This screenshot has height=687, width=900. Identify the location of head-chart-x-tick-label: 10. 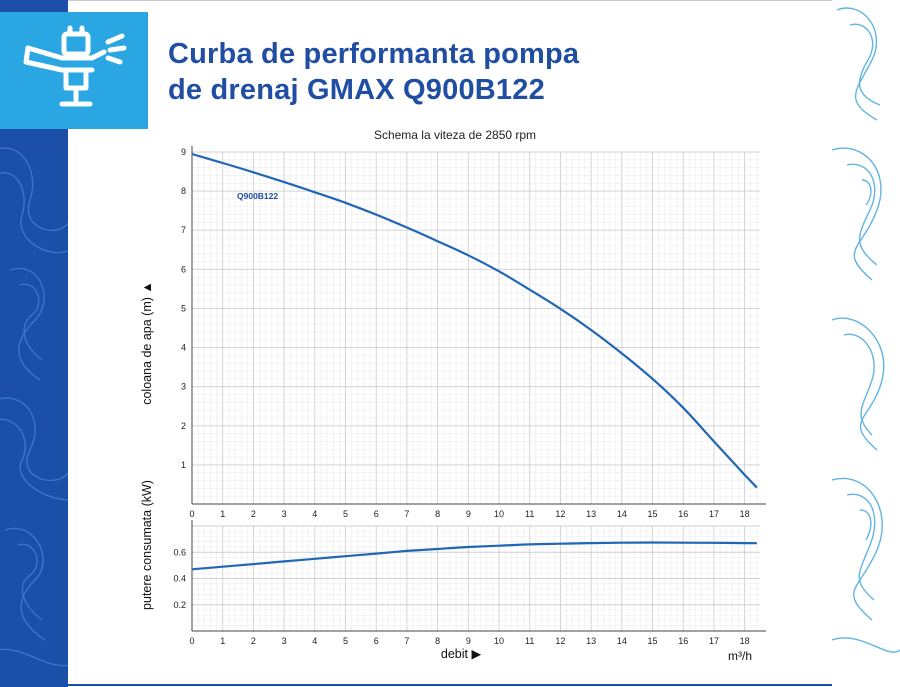
(499, 514).